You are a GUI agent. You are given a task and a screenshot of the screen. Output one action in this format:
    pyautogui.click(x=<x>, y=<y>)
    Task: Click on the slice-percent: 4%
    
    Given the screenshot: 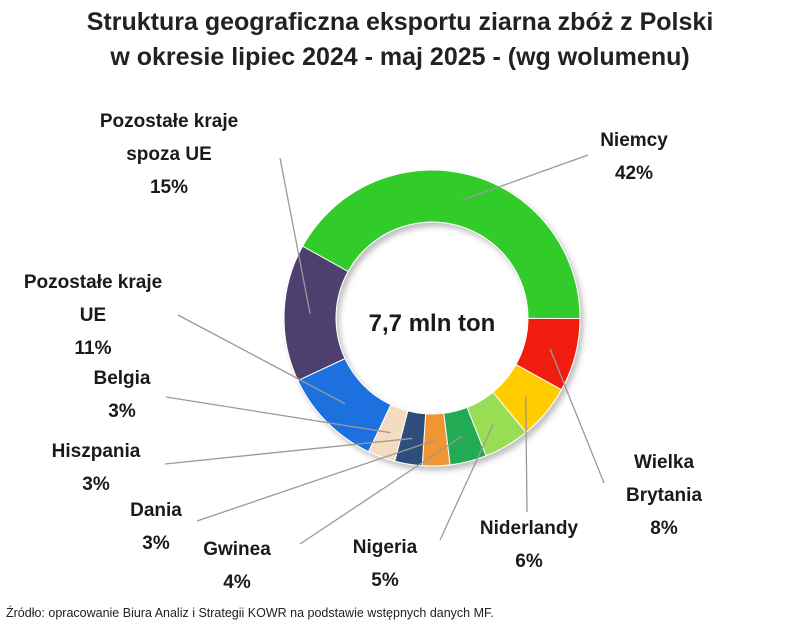 What is the action you would take?
    pyautogui.click(x=237, y=582)
    